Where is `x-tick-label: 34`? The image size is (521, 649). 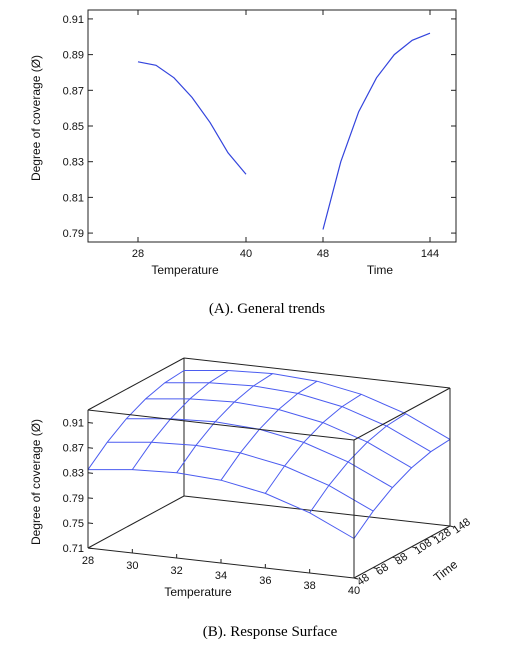 x-tick-label: 34 is located at coordinates (221, 576).